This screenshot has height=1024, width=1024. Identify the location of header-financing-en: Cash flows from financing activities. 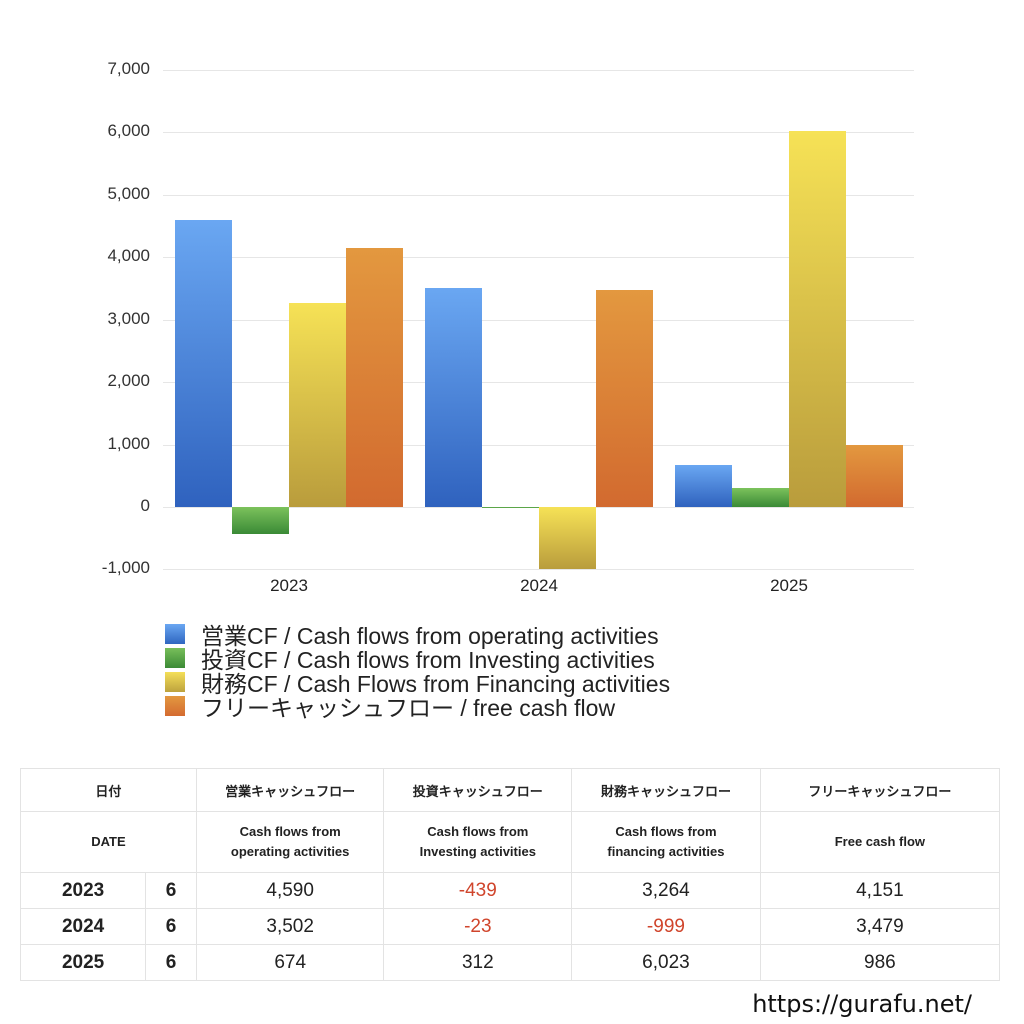
(666, 842).